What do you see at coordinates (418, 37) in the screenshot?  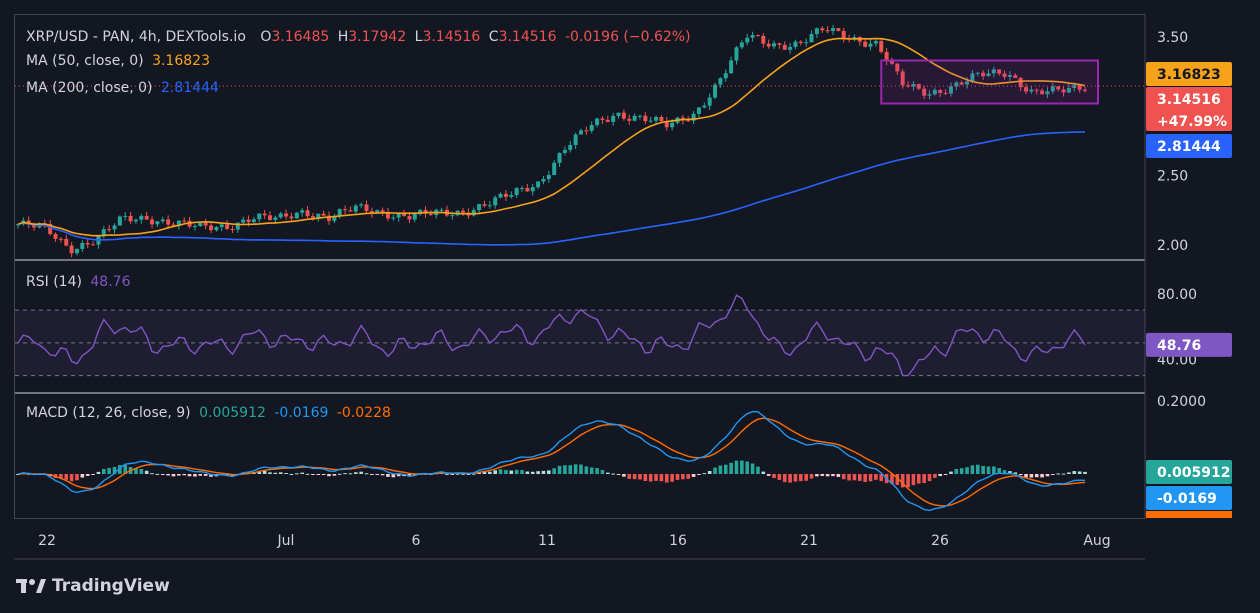 I see `low-label: L` at bounding box center [418, 37].